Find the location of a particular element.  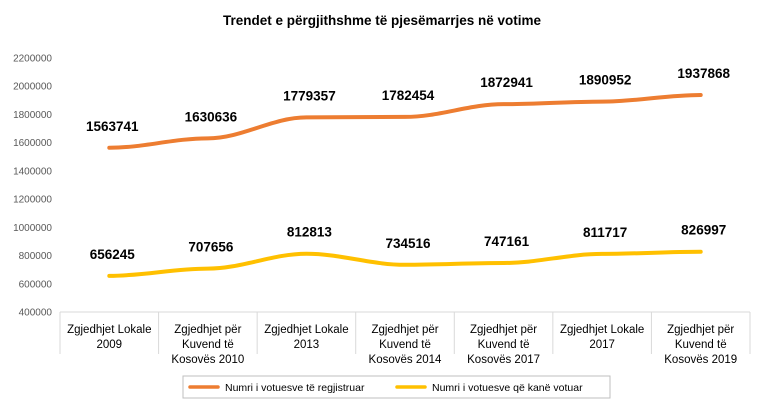

x-category-label: Zgjedhjet për Kuvend të Kosovës 2017 is located at coordinates (503, 345).